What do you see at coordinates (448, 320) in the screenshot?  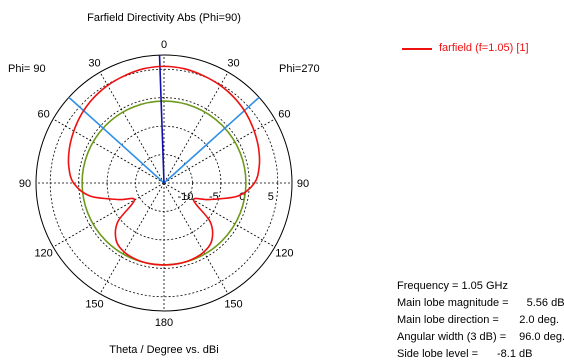 I see `direction-label: Main lobe direction =` at bounding box center [448, 320].